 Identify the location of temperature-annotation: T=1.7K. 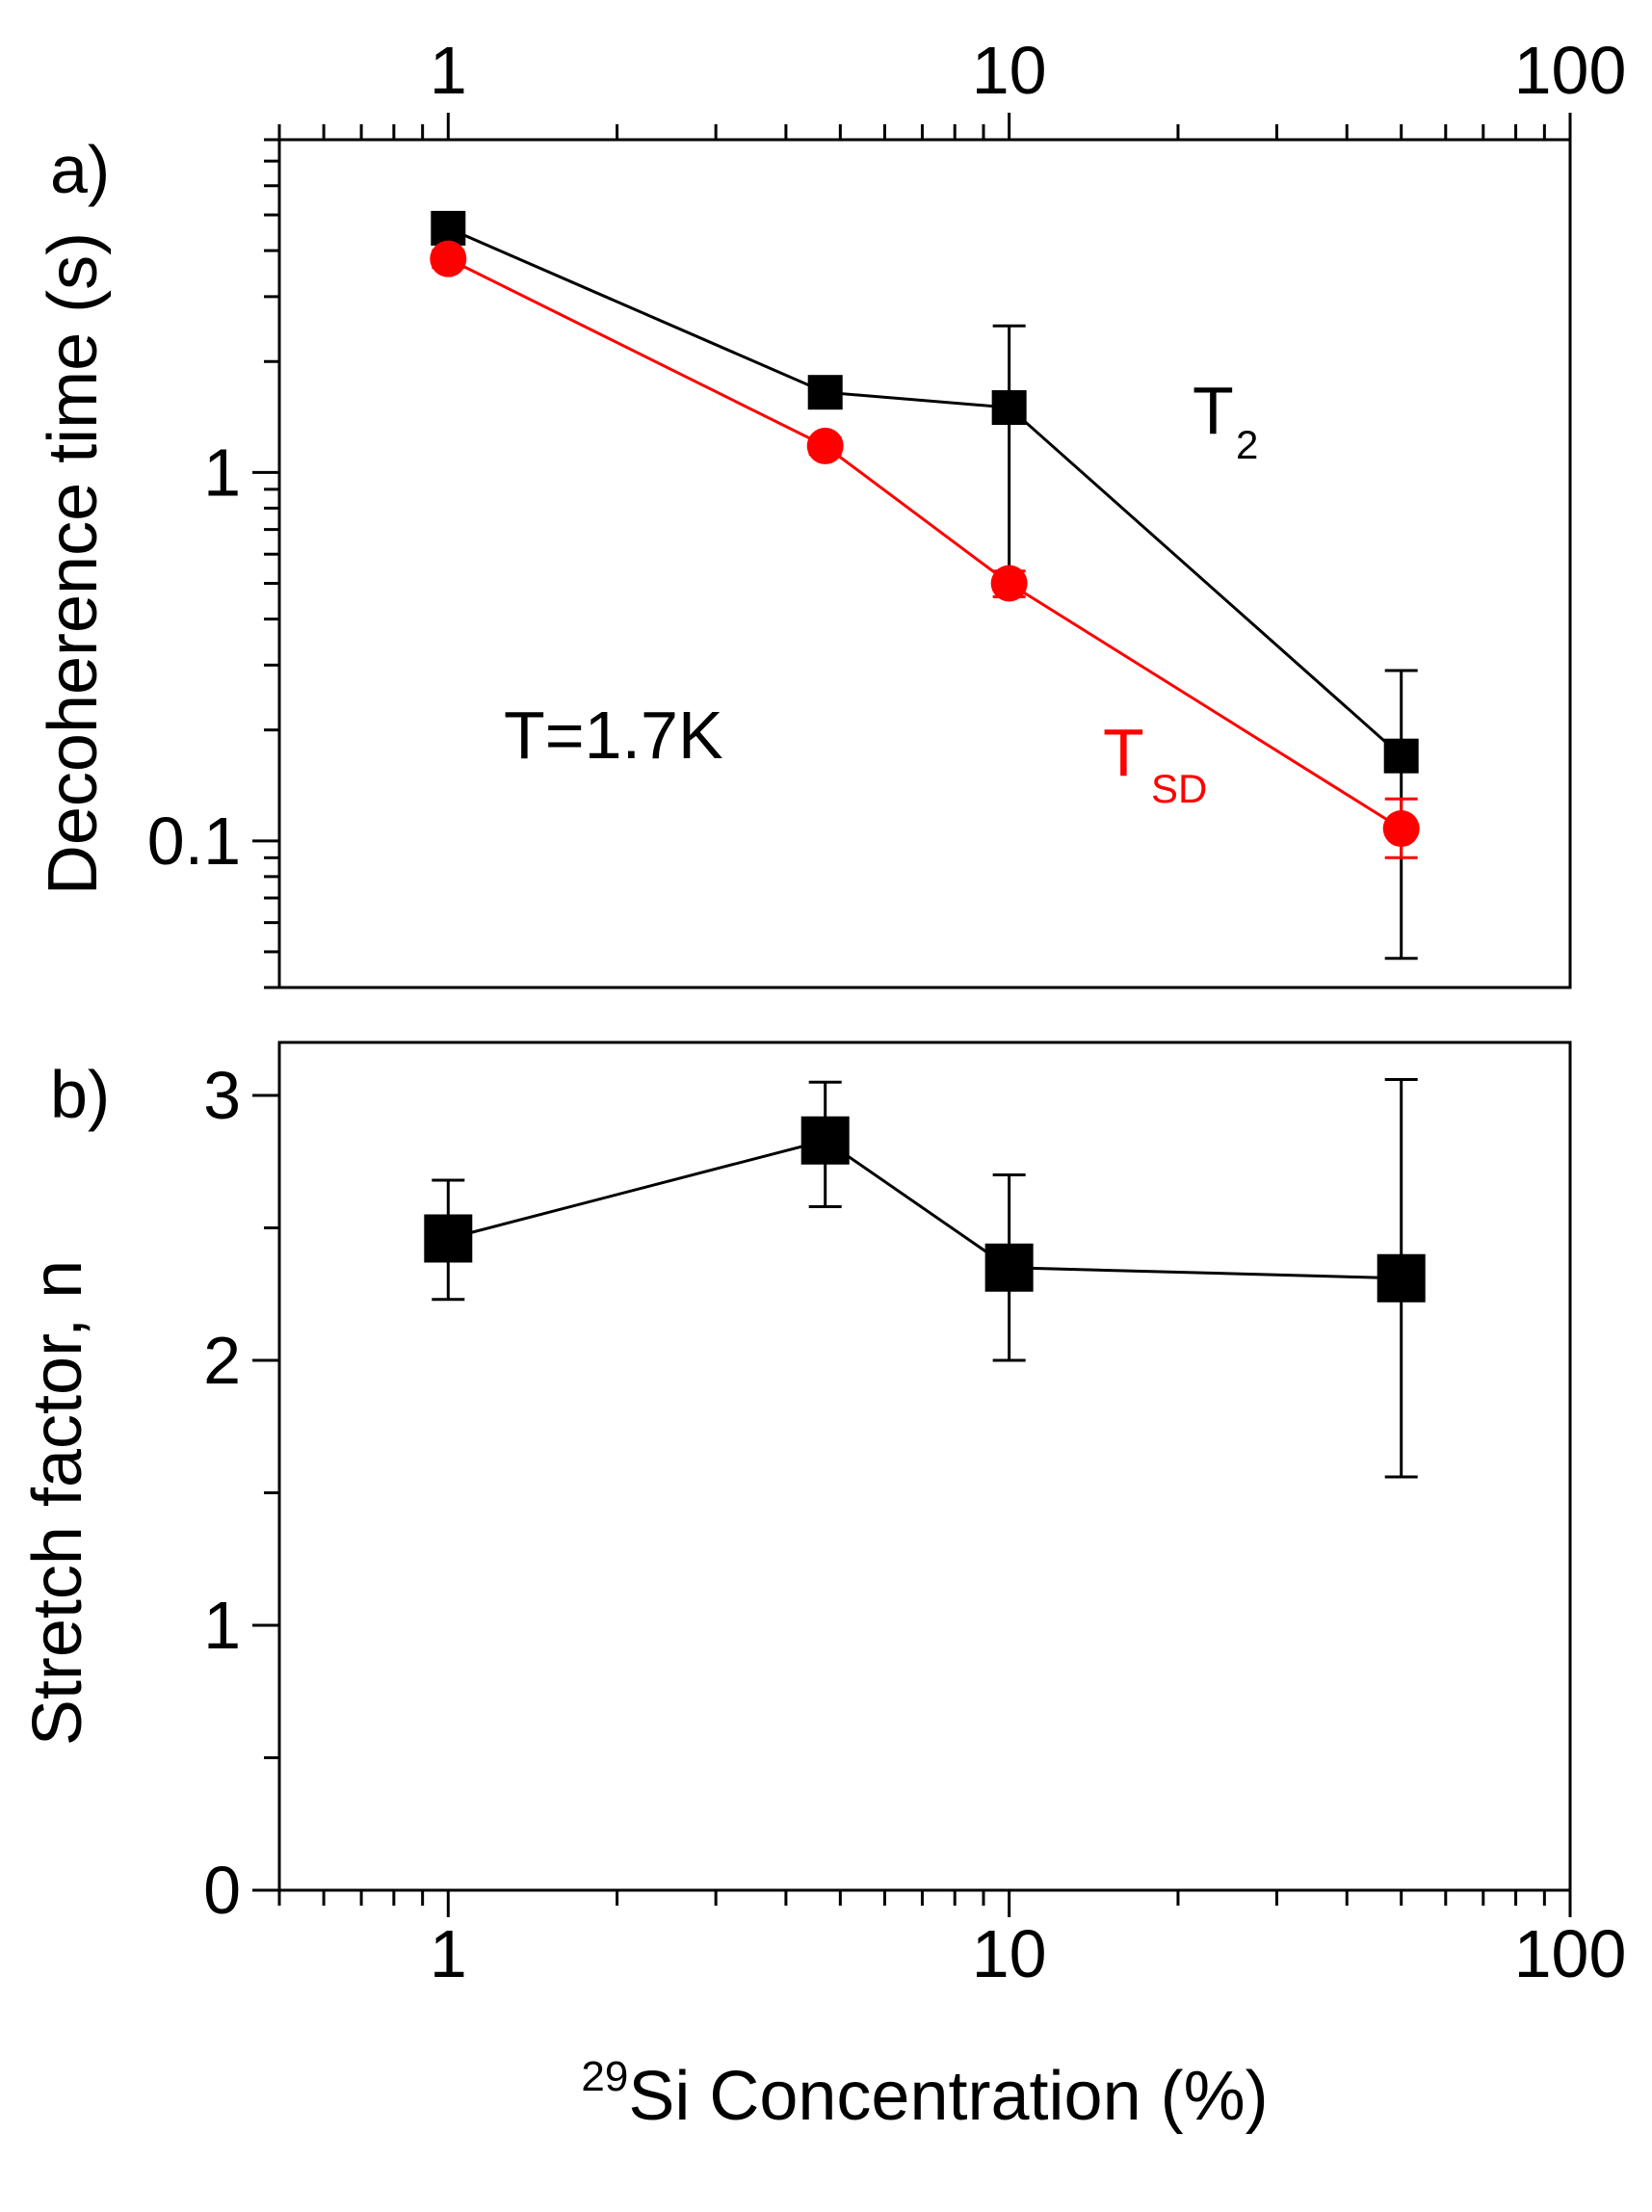
(613, 735).